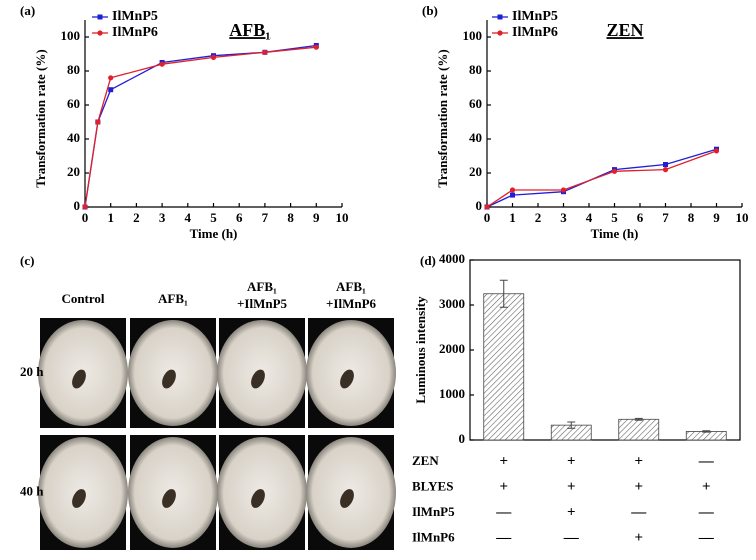  Describe the element at coordinates (452, 303) in the screenshot. I see `y-tick-label: 3000` at that location.